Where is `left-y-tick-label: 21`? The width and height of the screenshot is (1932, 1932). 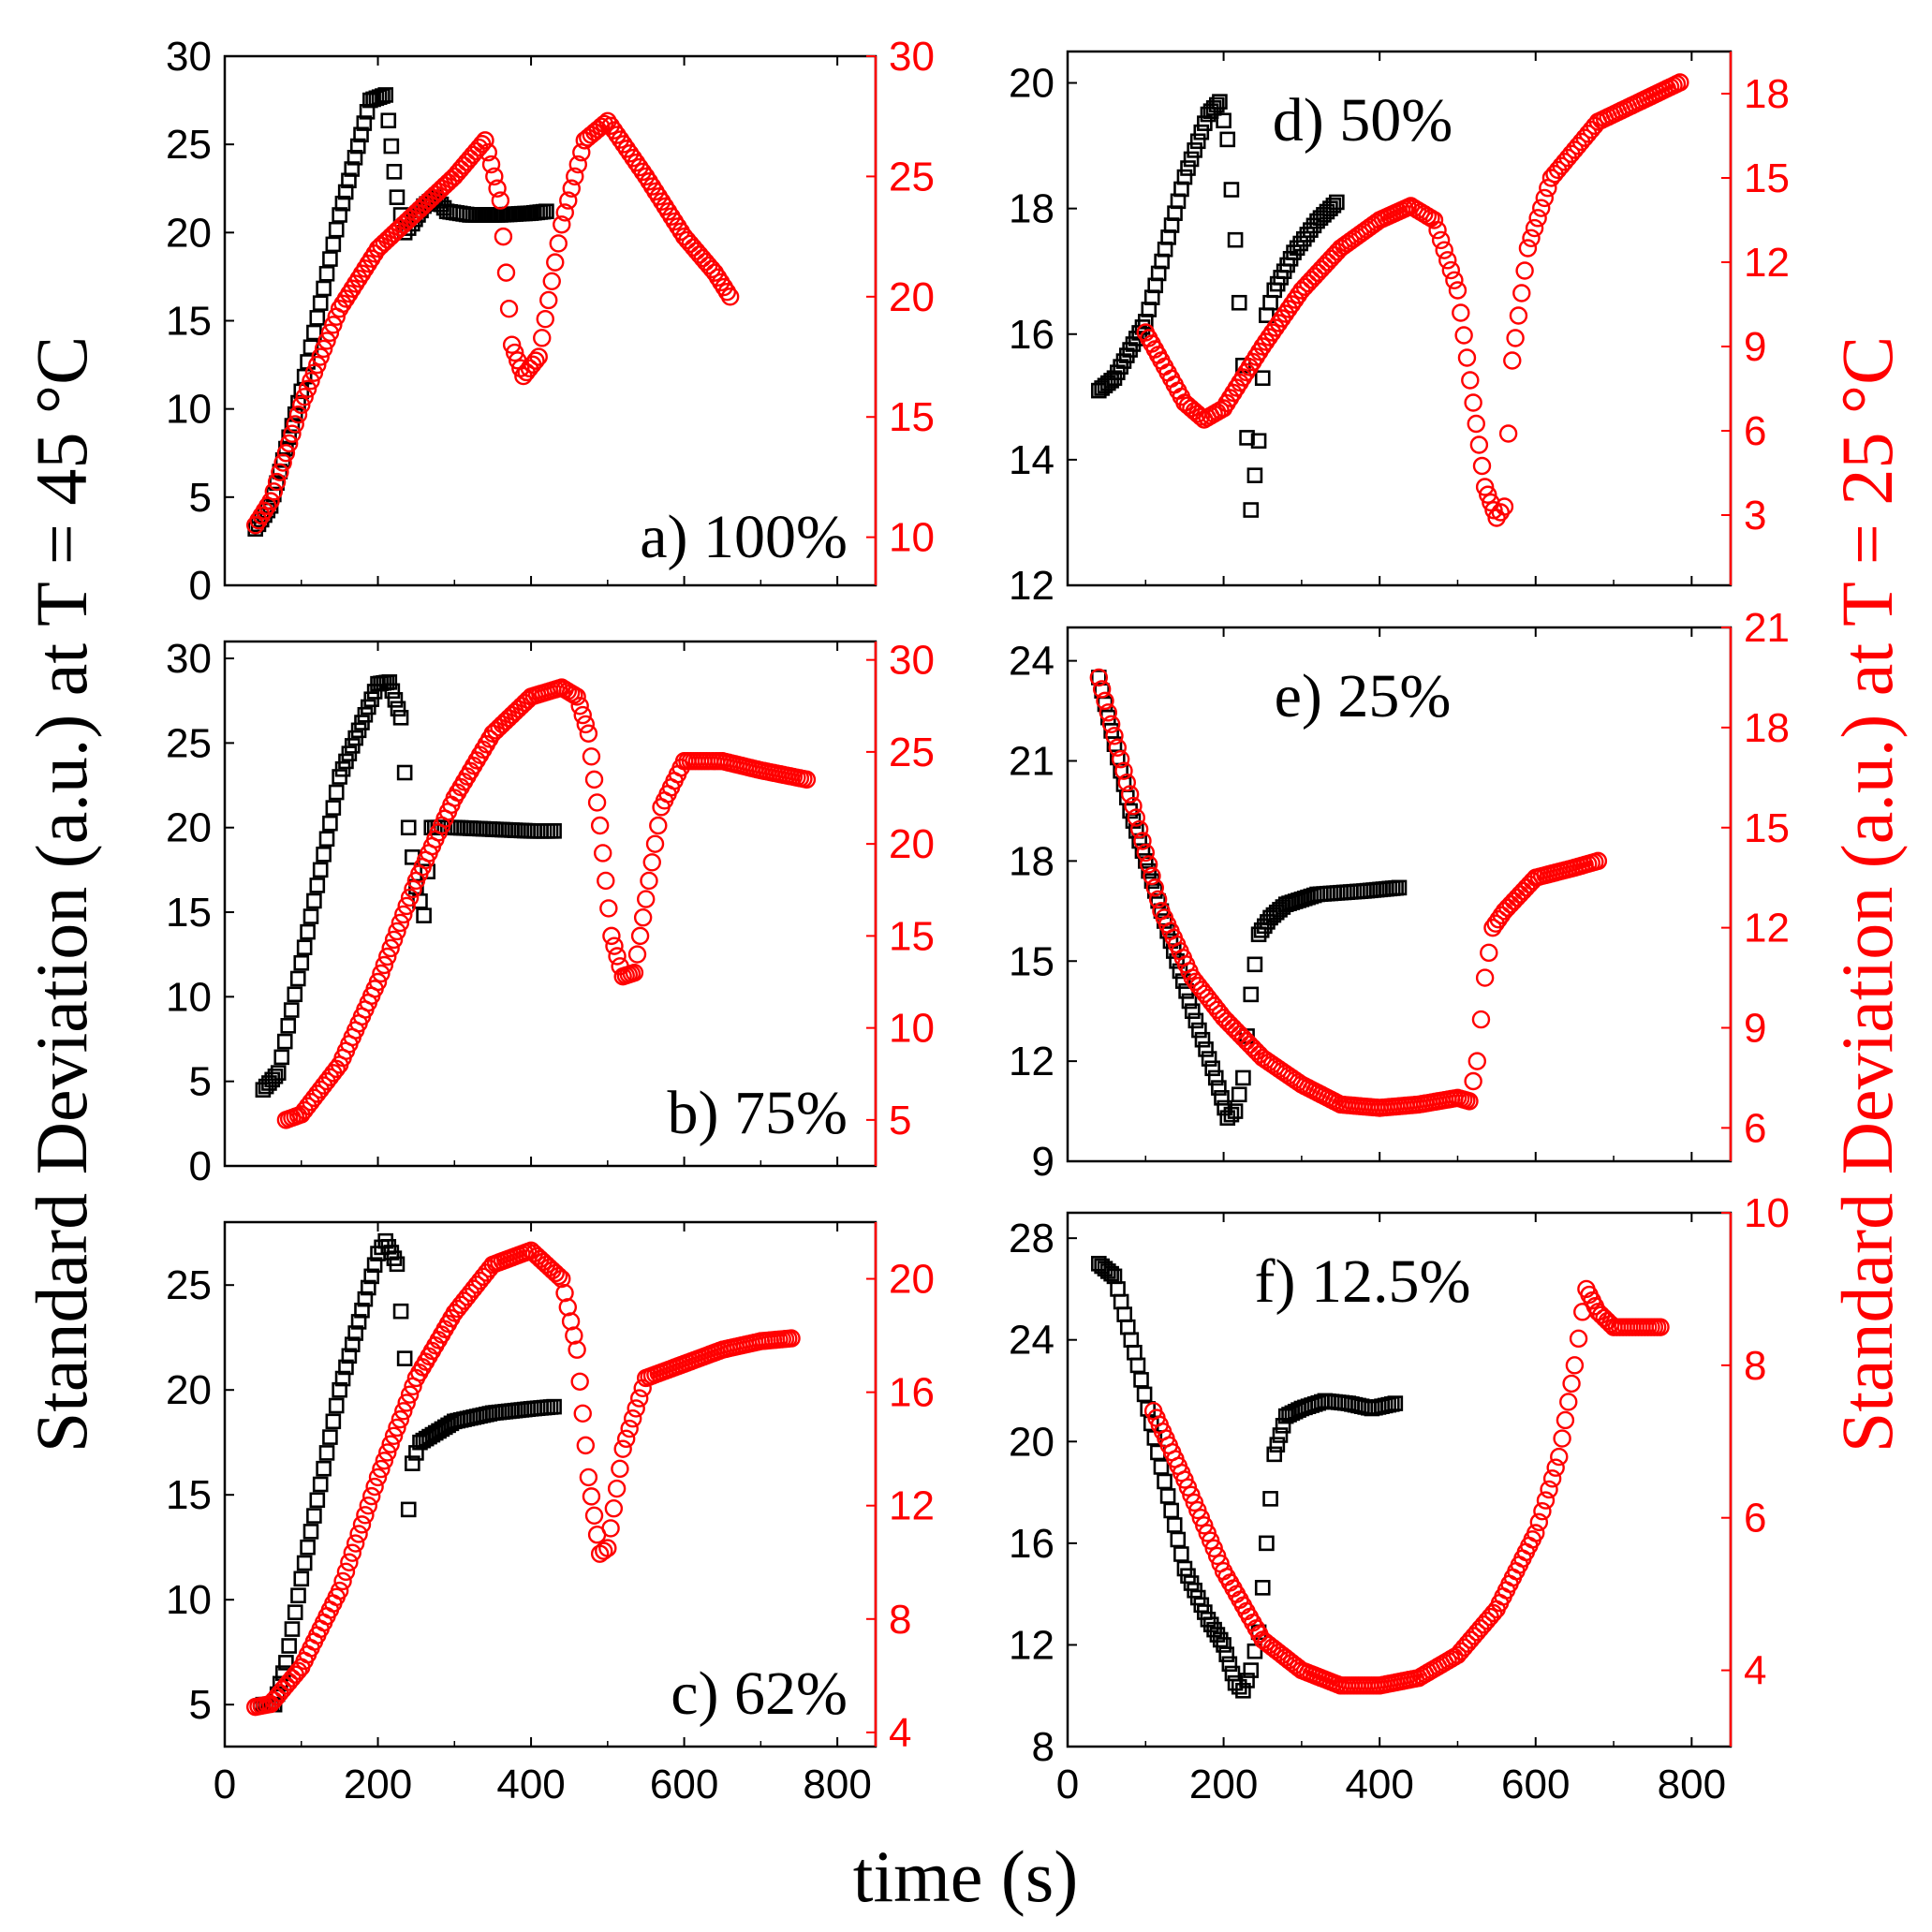 left-y-tick-label: 21 is located at coordinates (1031, 762).